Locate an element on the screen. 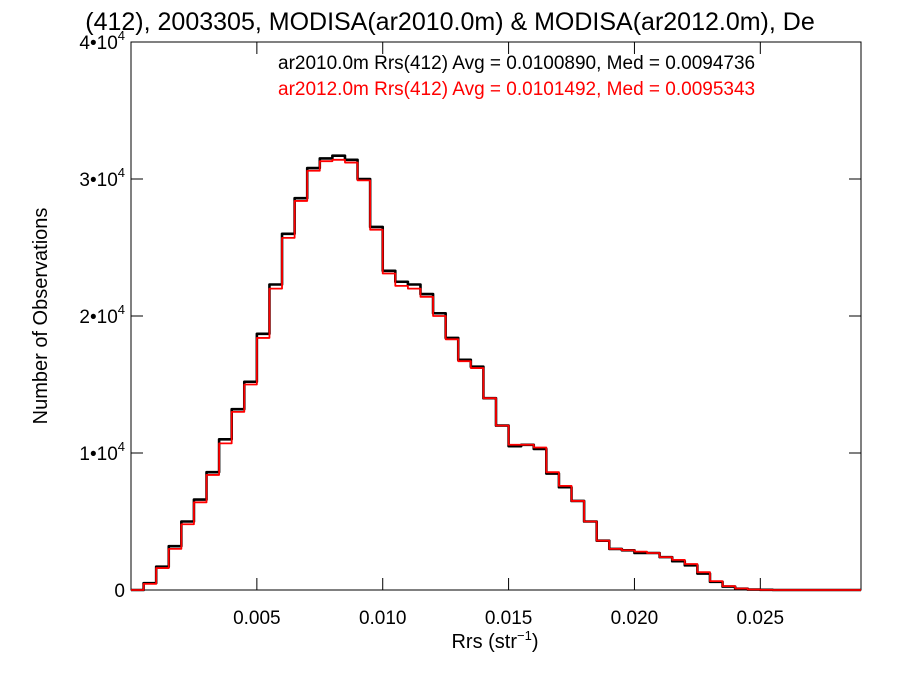 This screenshot has width=900, height=675. x-axis-label-exponent: −1 is located at coordinates (524, 635).